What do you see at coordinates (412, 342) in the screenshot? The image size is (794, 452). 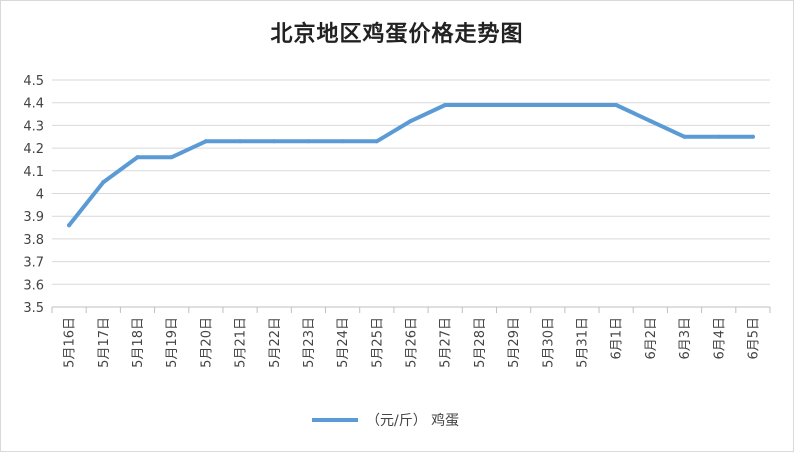 I see `x-tick-label: 5月26日` at bounding box center [412, 342].